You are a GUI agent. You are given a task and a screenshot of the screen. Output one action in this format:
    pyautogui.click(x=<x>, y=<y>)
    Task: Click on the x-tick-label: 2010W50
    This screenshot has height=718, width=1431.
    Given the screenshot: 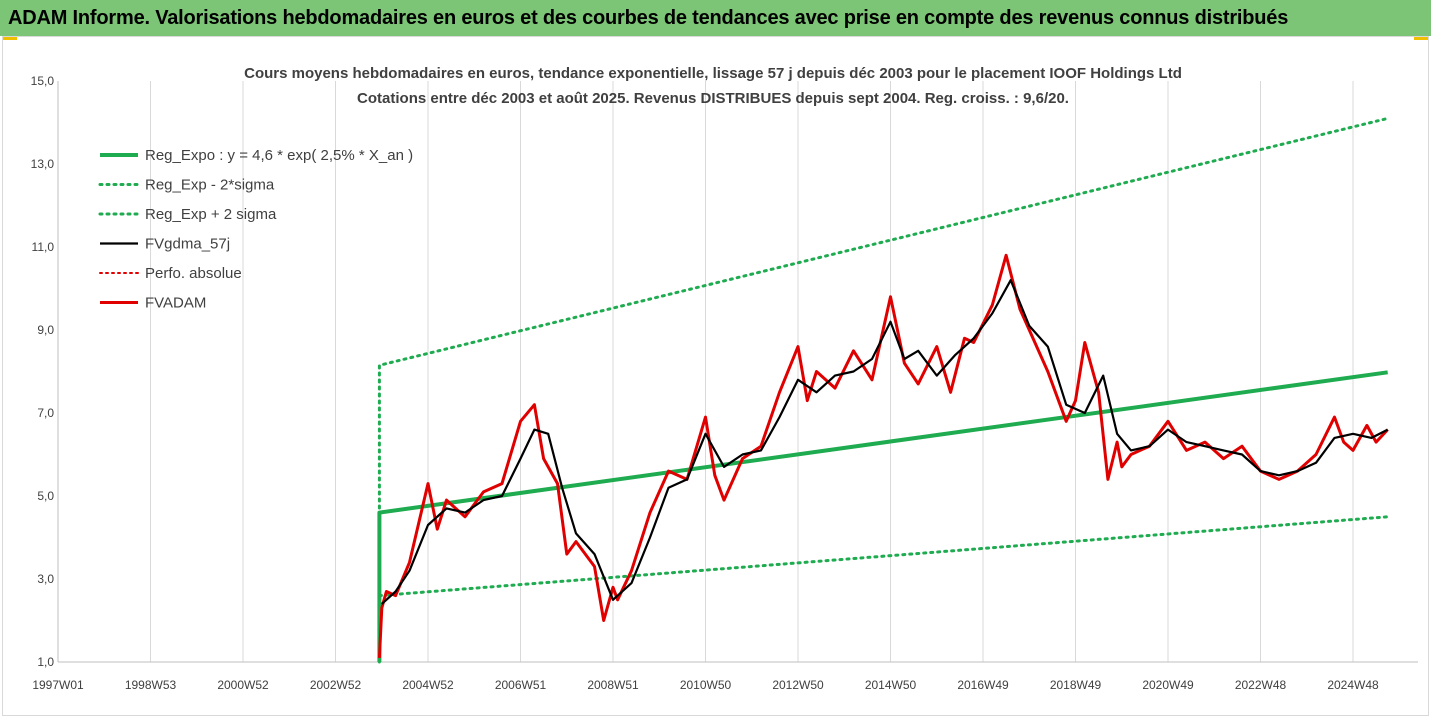 What is the action you would take?
    pyautogui.click(x=706, y=685)
    